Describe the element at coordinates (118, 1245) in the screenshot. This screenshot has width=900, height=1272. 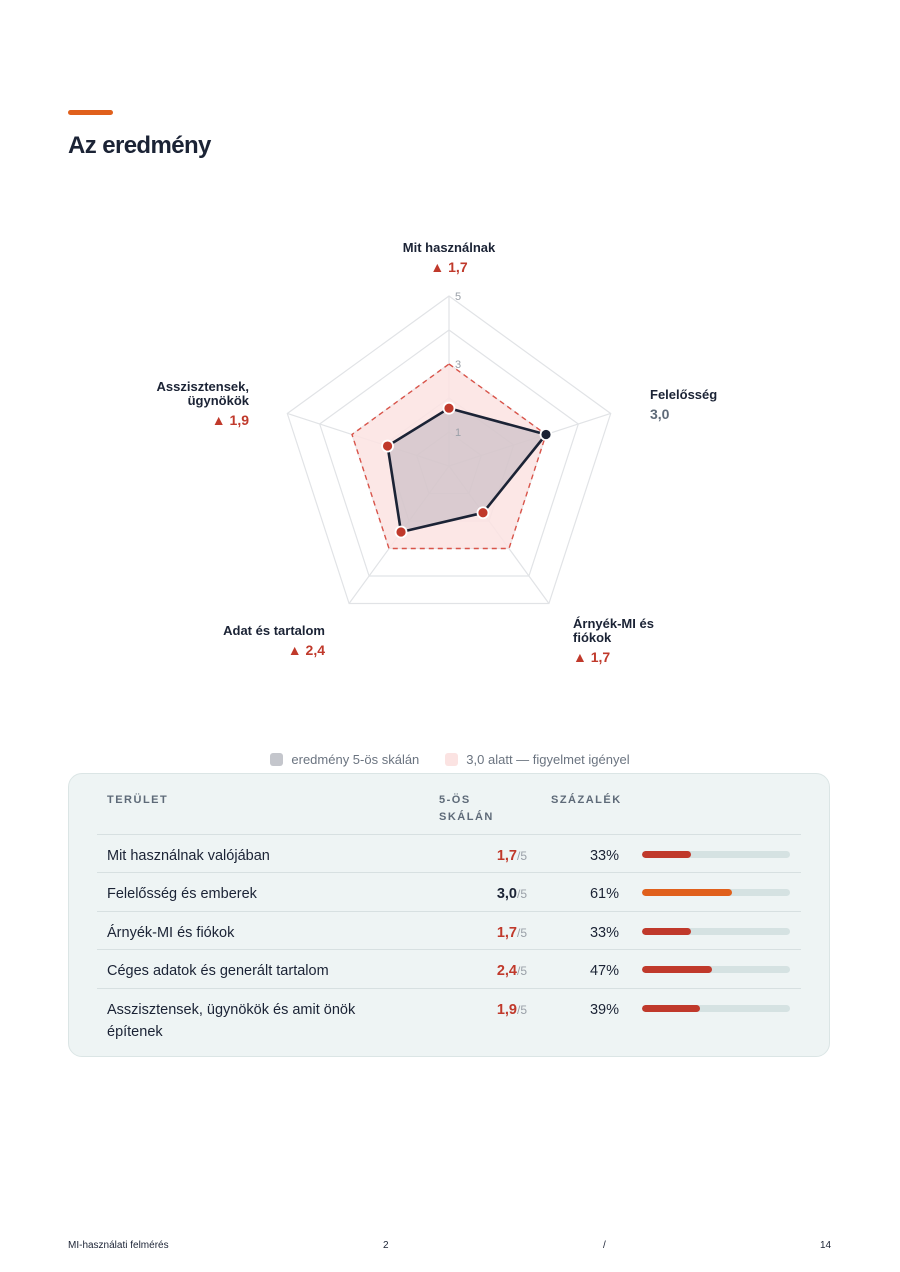
I see `footer-doc-title: MI-használati felmérés` at that location.